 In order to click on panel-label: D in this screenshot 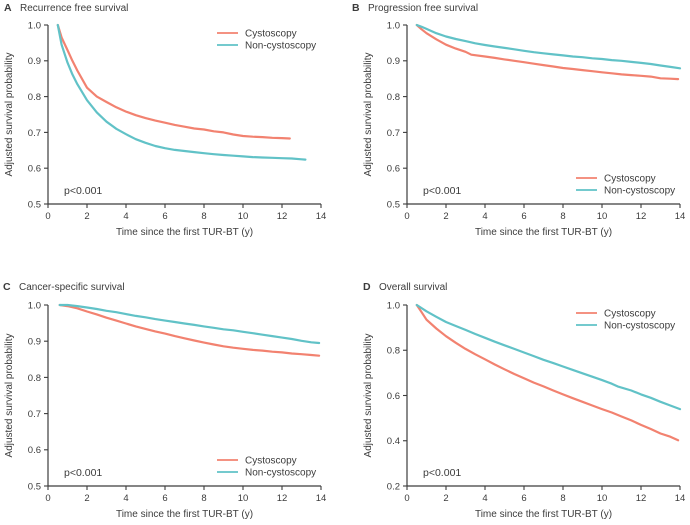, I will do `click(367, 287)`.